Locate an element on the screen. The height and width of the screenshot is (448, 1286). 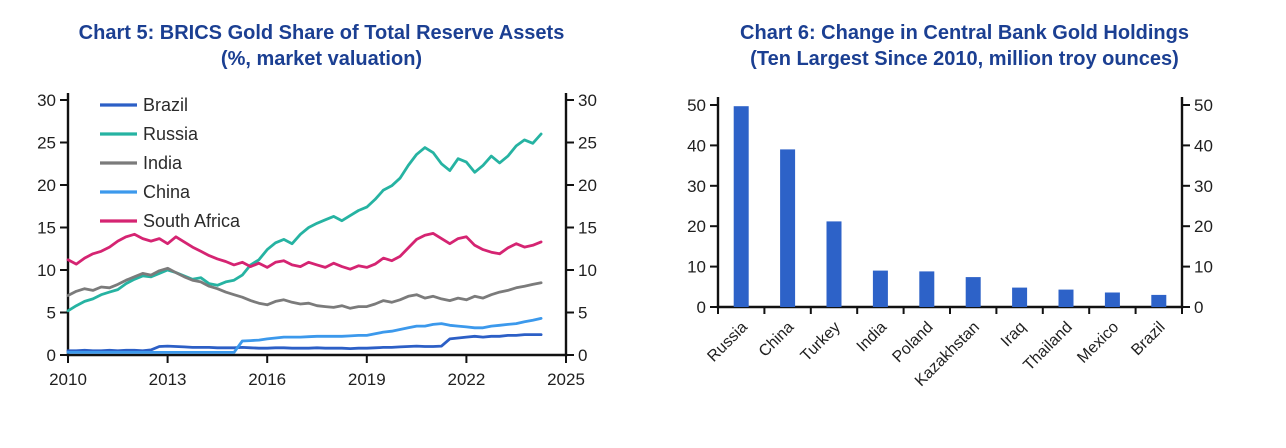
x-category-label-china: China is located at coordinates (777, 340).